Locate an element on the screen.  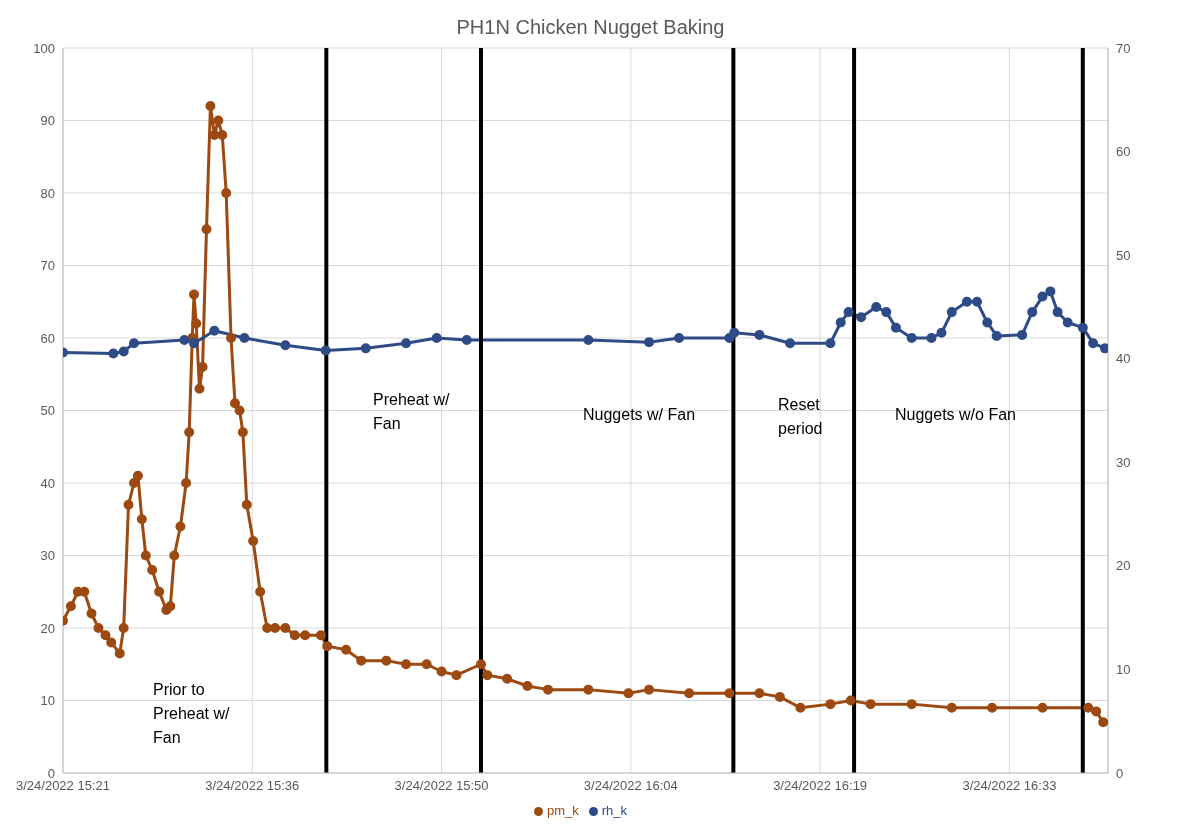
y-tick-label: 80 is located at coordinates (47, 193).